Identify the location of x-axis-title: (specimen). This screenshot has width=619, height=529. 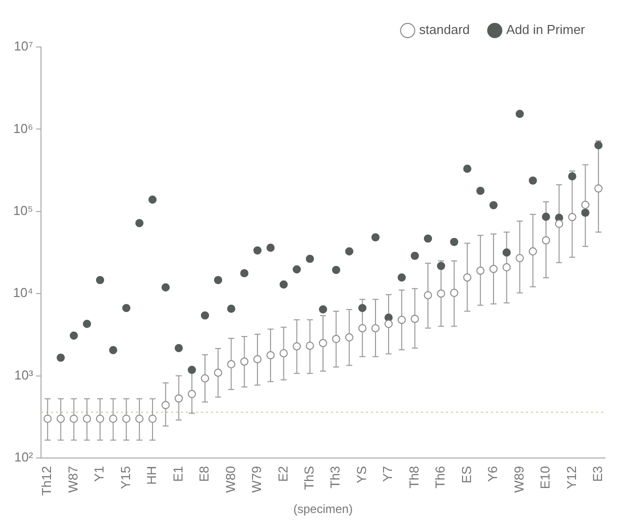
(323, 509).